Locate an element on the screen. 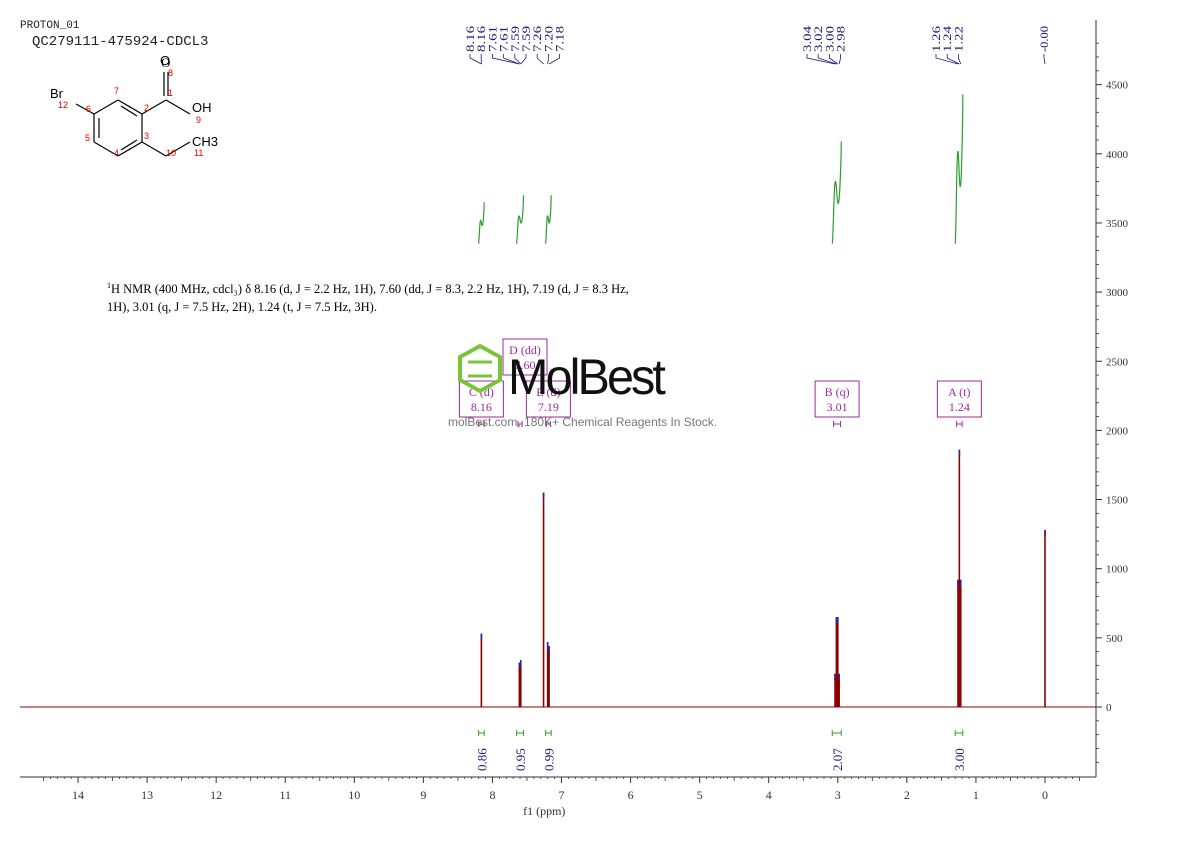 The height and width of the screenshot is (841, 1190). peak-label: 1.24 is located at coordinates (947, 39).